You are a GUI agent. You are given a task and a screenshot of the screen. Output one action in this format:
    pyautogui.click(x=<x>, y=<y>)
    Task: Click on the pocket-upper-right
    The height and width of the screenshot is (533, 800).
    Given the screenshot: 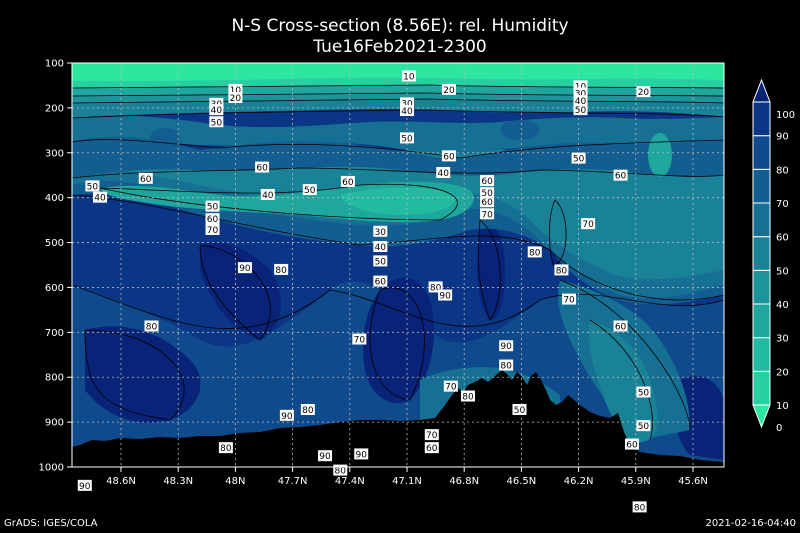 What is the action you would take?
    pyautogui.click(x=660, y=155)
    